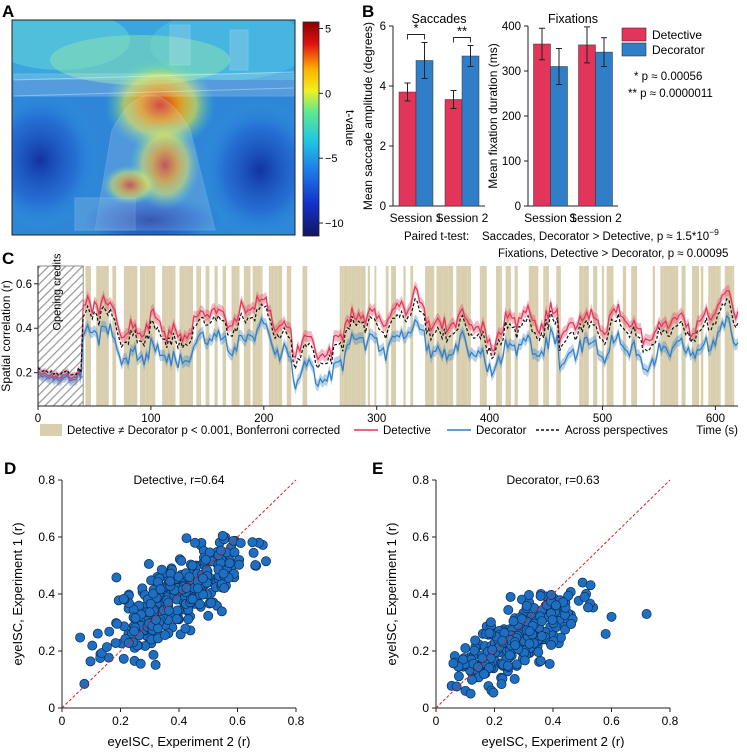  What do you see at coordinates (331, 159) in the screenshot?
I see `colorbar-tick-label: −5` at bounding box center [331, 159].